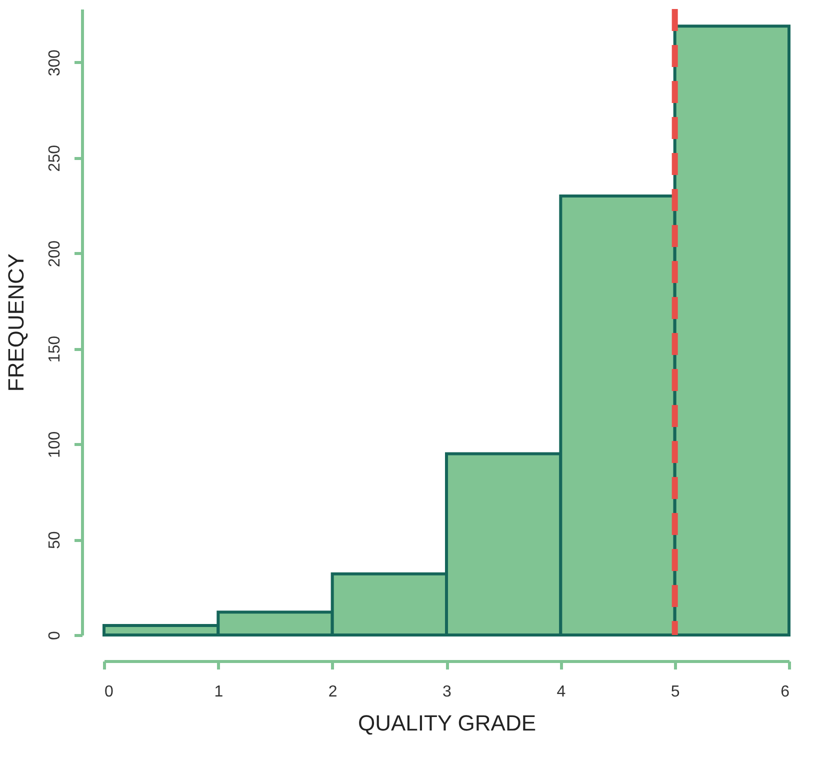 This screenshot has height=761, width=825. I want to click on y-tick-label: 50, so click(55, 540).